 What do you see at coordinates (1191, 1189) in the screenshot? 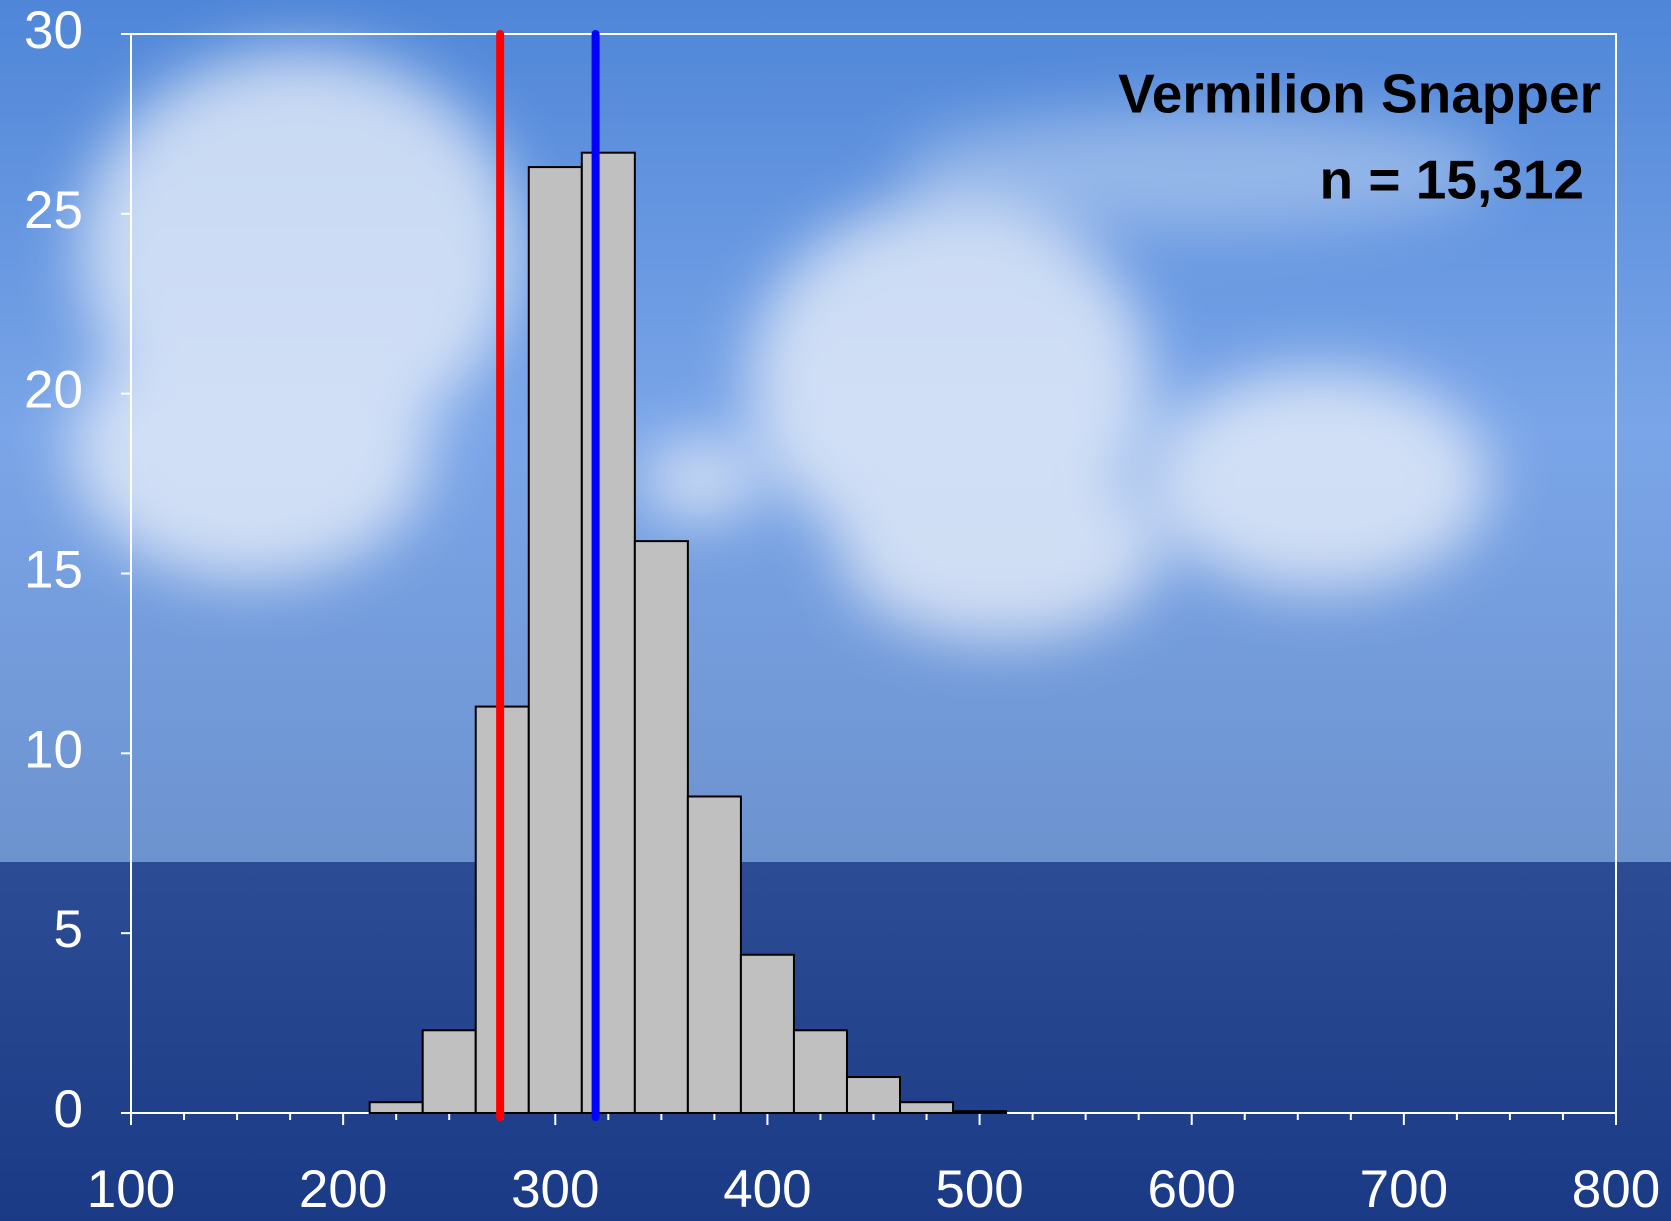
I see `x-tick-label: 600` at bounding box center [1191, 1189].